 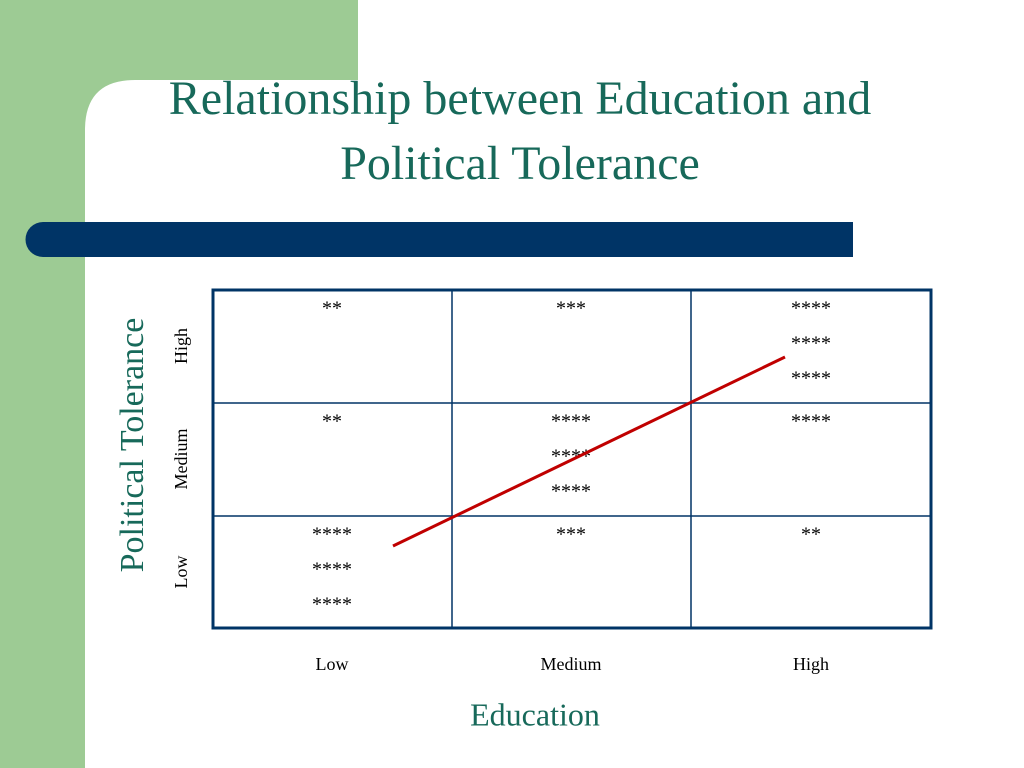 I want to click on y-axis-label: Political Tolerance, so click(x=132, y=445).